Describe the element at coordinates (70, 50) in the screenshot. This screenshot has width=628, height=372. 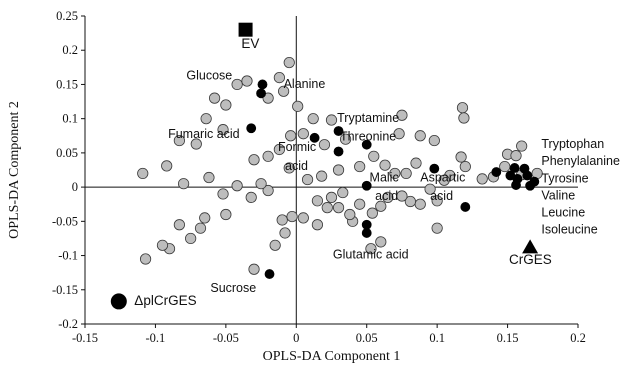
I see `y-tick-label: 0.2` at that location.